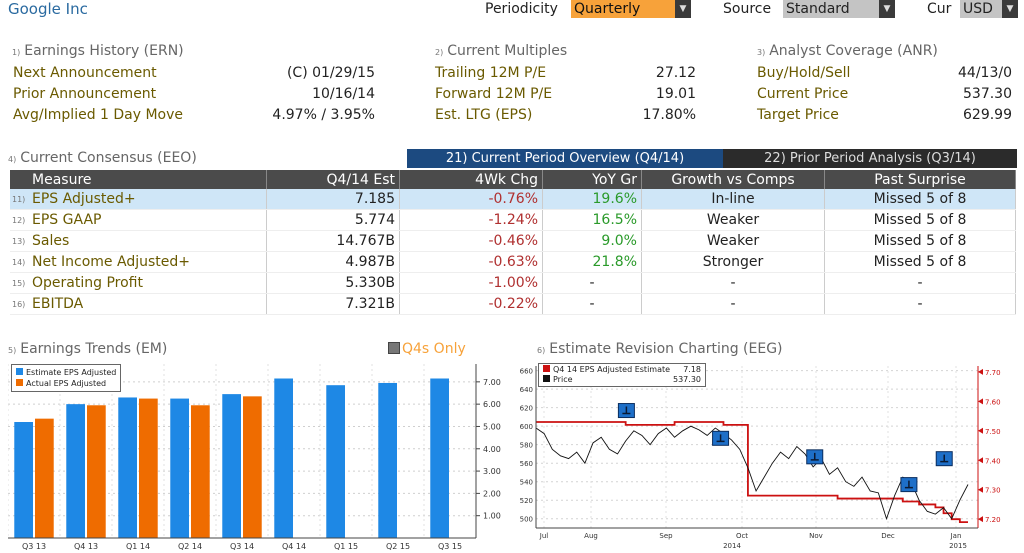 The width and height of the screenshot is (1024, 553). Describe the element at coordinates (148, 468) in the screenshot. I see `actual-bar` at that location.